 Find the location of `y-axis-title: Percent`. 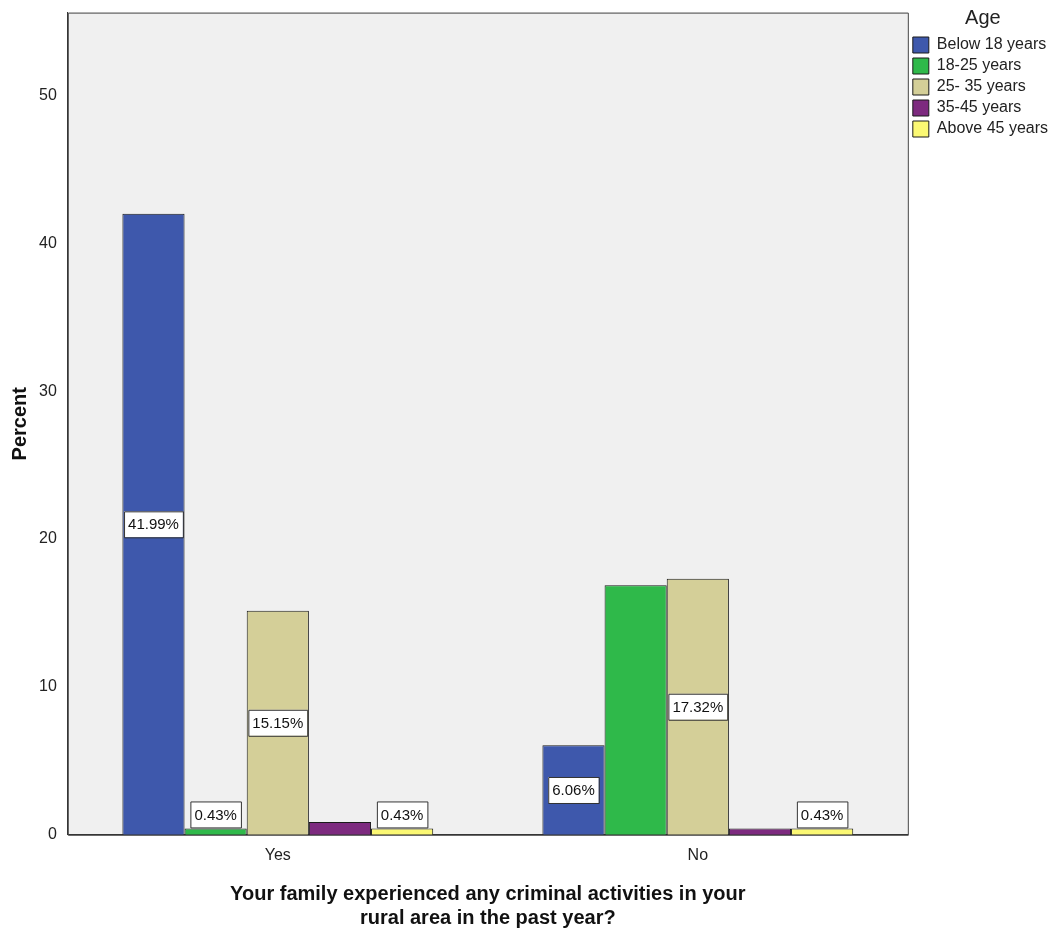

y-axis-title: Percent is located at coordinates (18, 423).